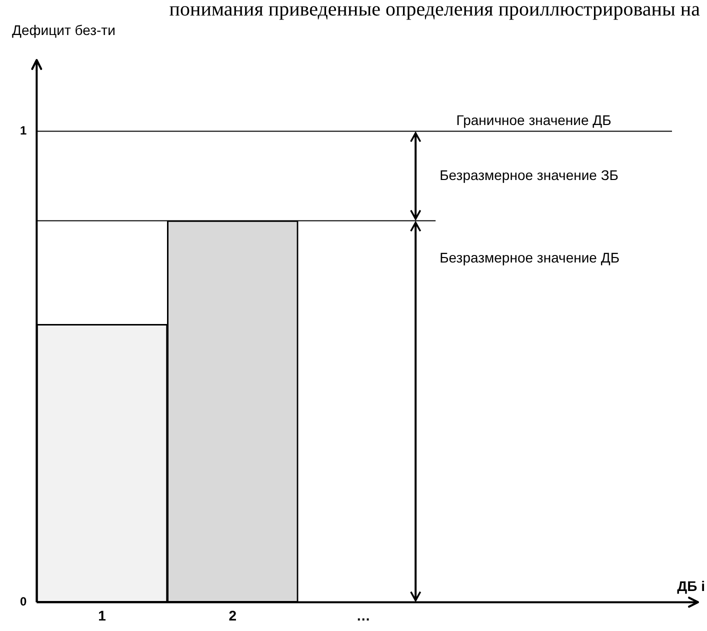 The image size is (707, 631). What do you see at coordinates (534, 120) in the screenshot?
I see `ref-line-label: Граничное значение ДБ` at bounding box center [534, 120].